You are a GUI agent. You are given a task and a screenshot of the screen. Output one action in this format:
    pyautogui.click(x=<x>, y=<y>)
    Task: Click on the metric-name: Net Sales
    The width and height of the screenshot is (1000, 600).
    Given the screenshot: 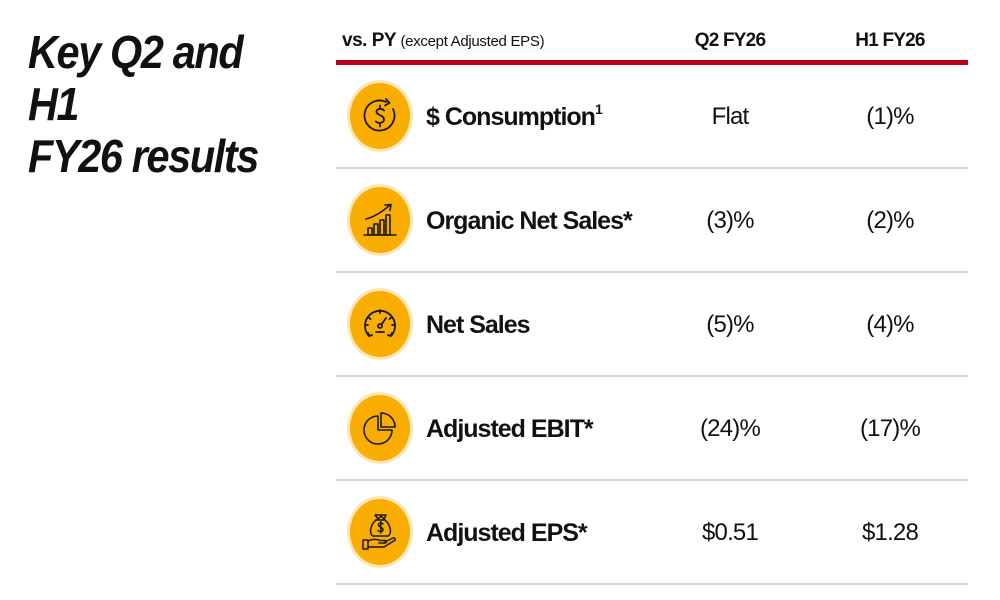 What is the action you would take?
    pyautogui.click(x=478, y=325)
    